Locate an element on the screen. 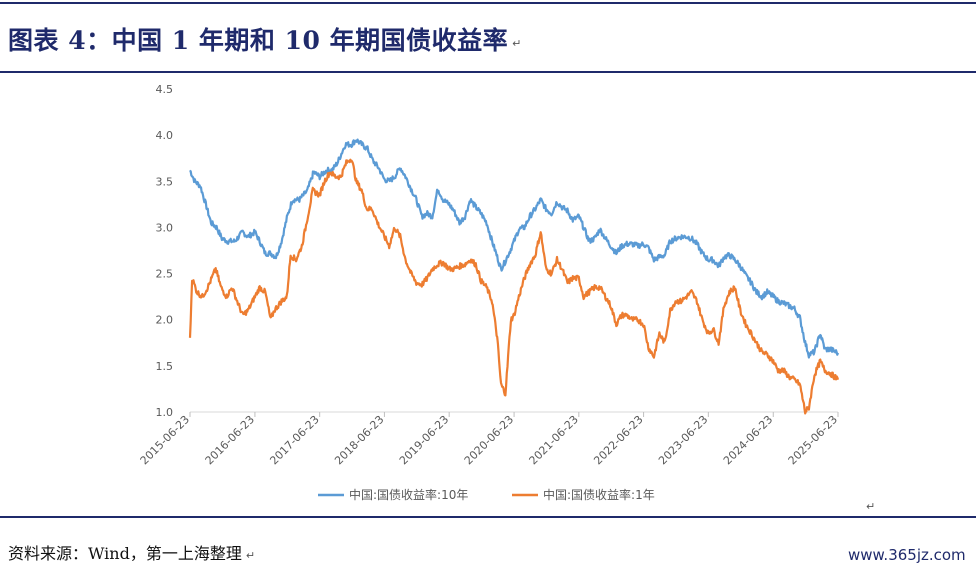  y-tick-label: 3.5 is located at coordinates (165, 181).